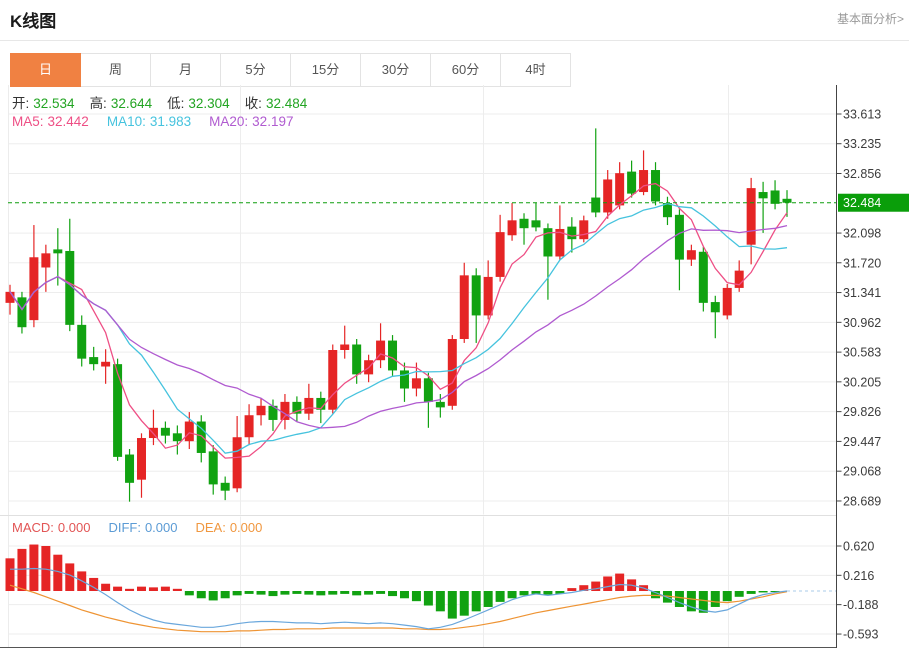  I want to click on header-divider, so click(454, 40).